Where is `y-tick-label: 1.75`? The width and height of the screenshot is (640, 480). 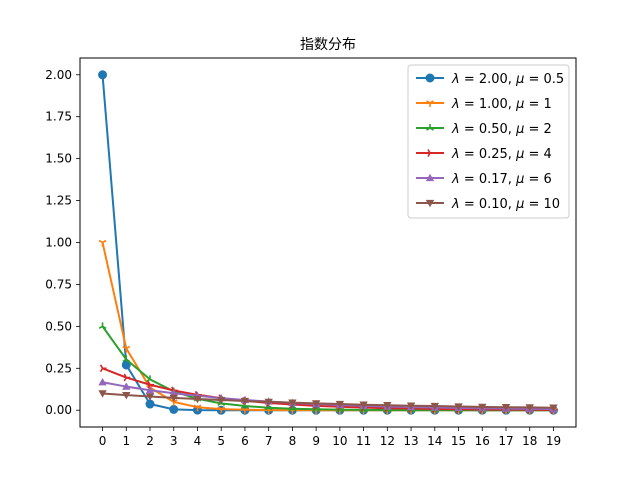
y-tick-label: 1.75 is located at coordinates (58, 117).